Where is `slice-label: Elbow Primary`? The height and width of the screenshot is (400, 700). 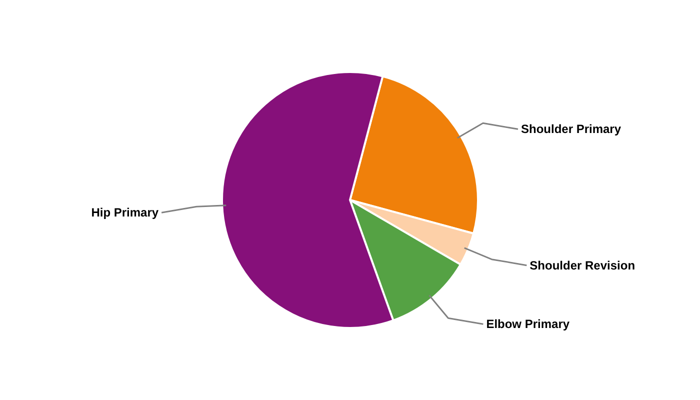
slice-label: Elbow Primary is located at coordinates (528, 324).